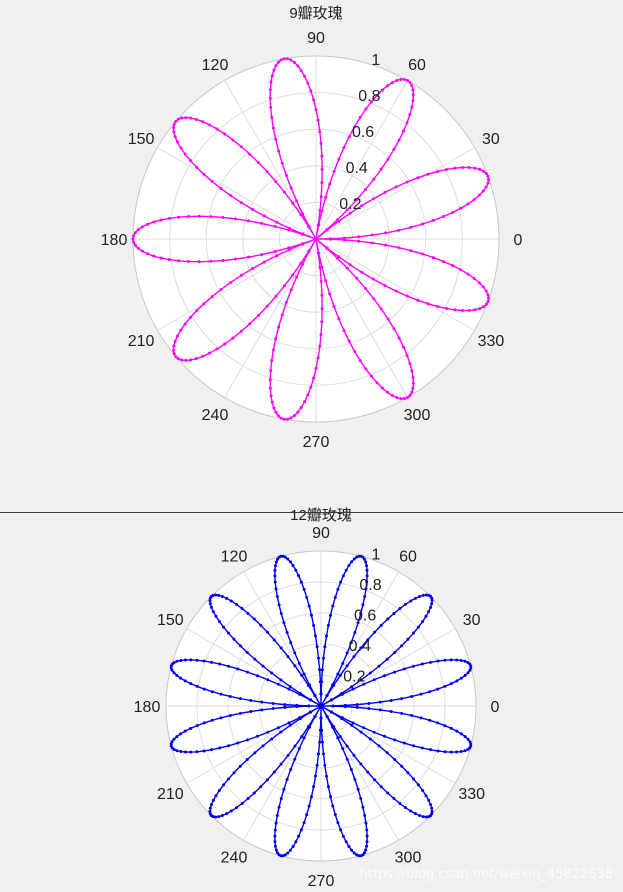 The width and height of the screenshot is (623, 892). What do you see at coordinates (254, 667) in the screenshot?
I see `theta-grid-line` at bounding box center [254, 667].